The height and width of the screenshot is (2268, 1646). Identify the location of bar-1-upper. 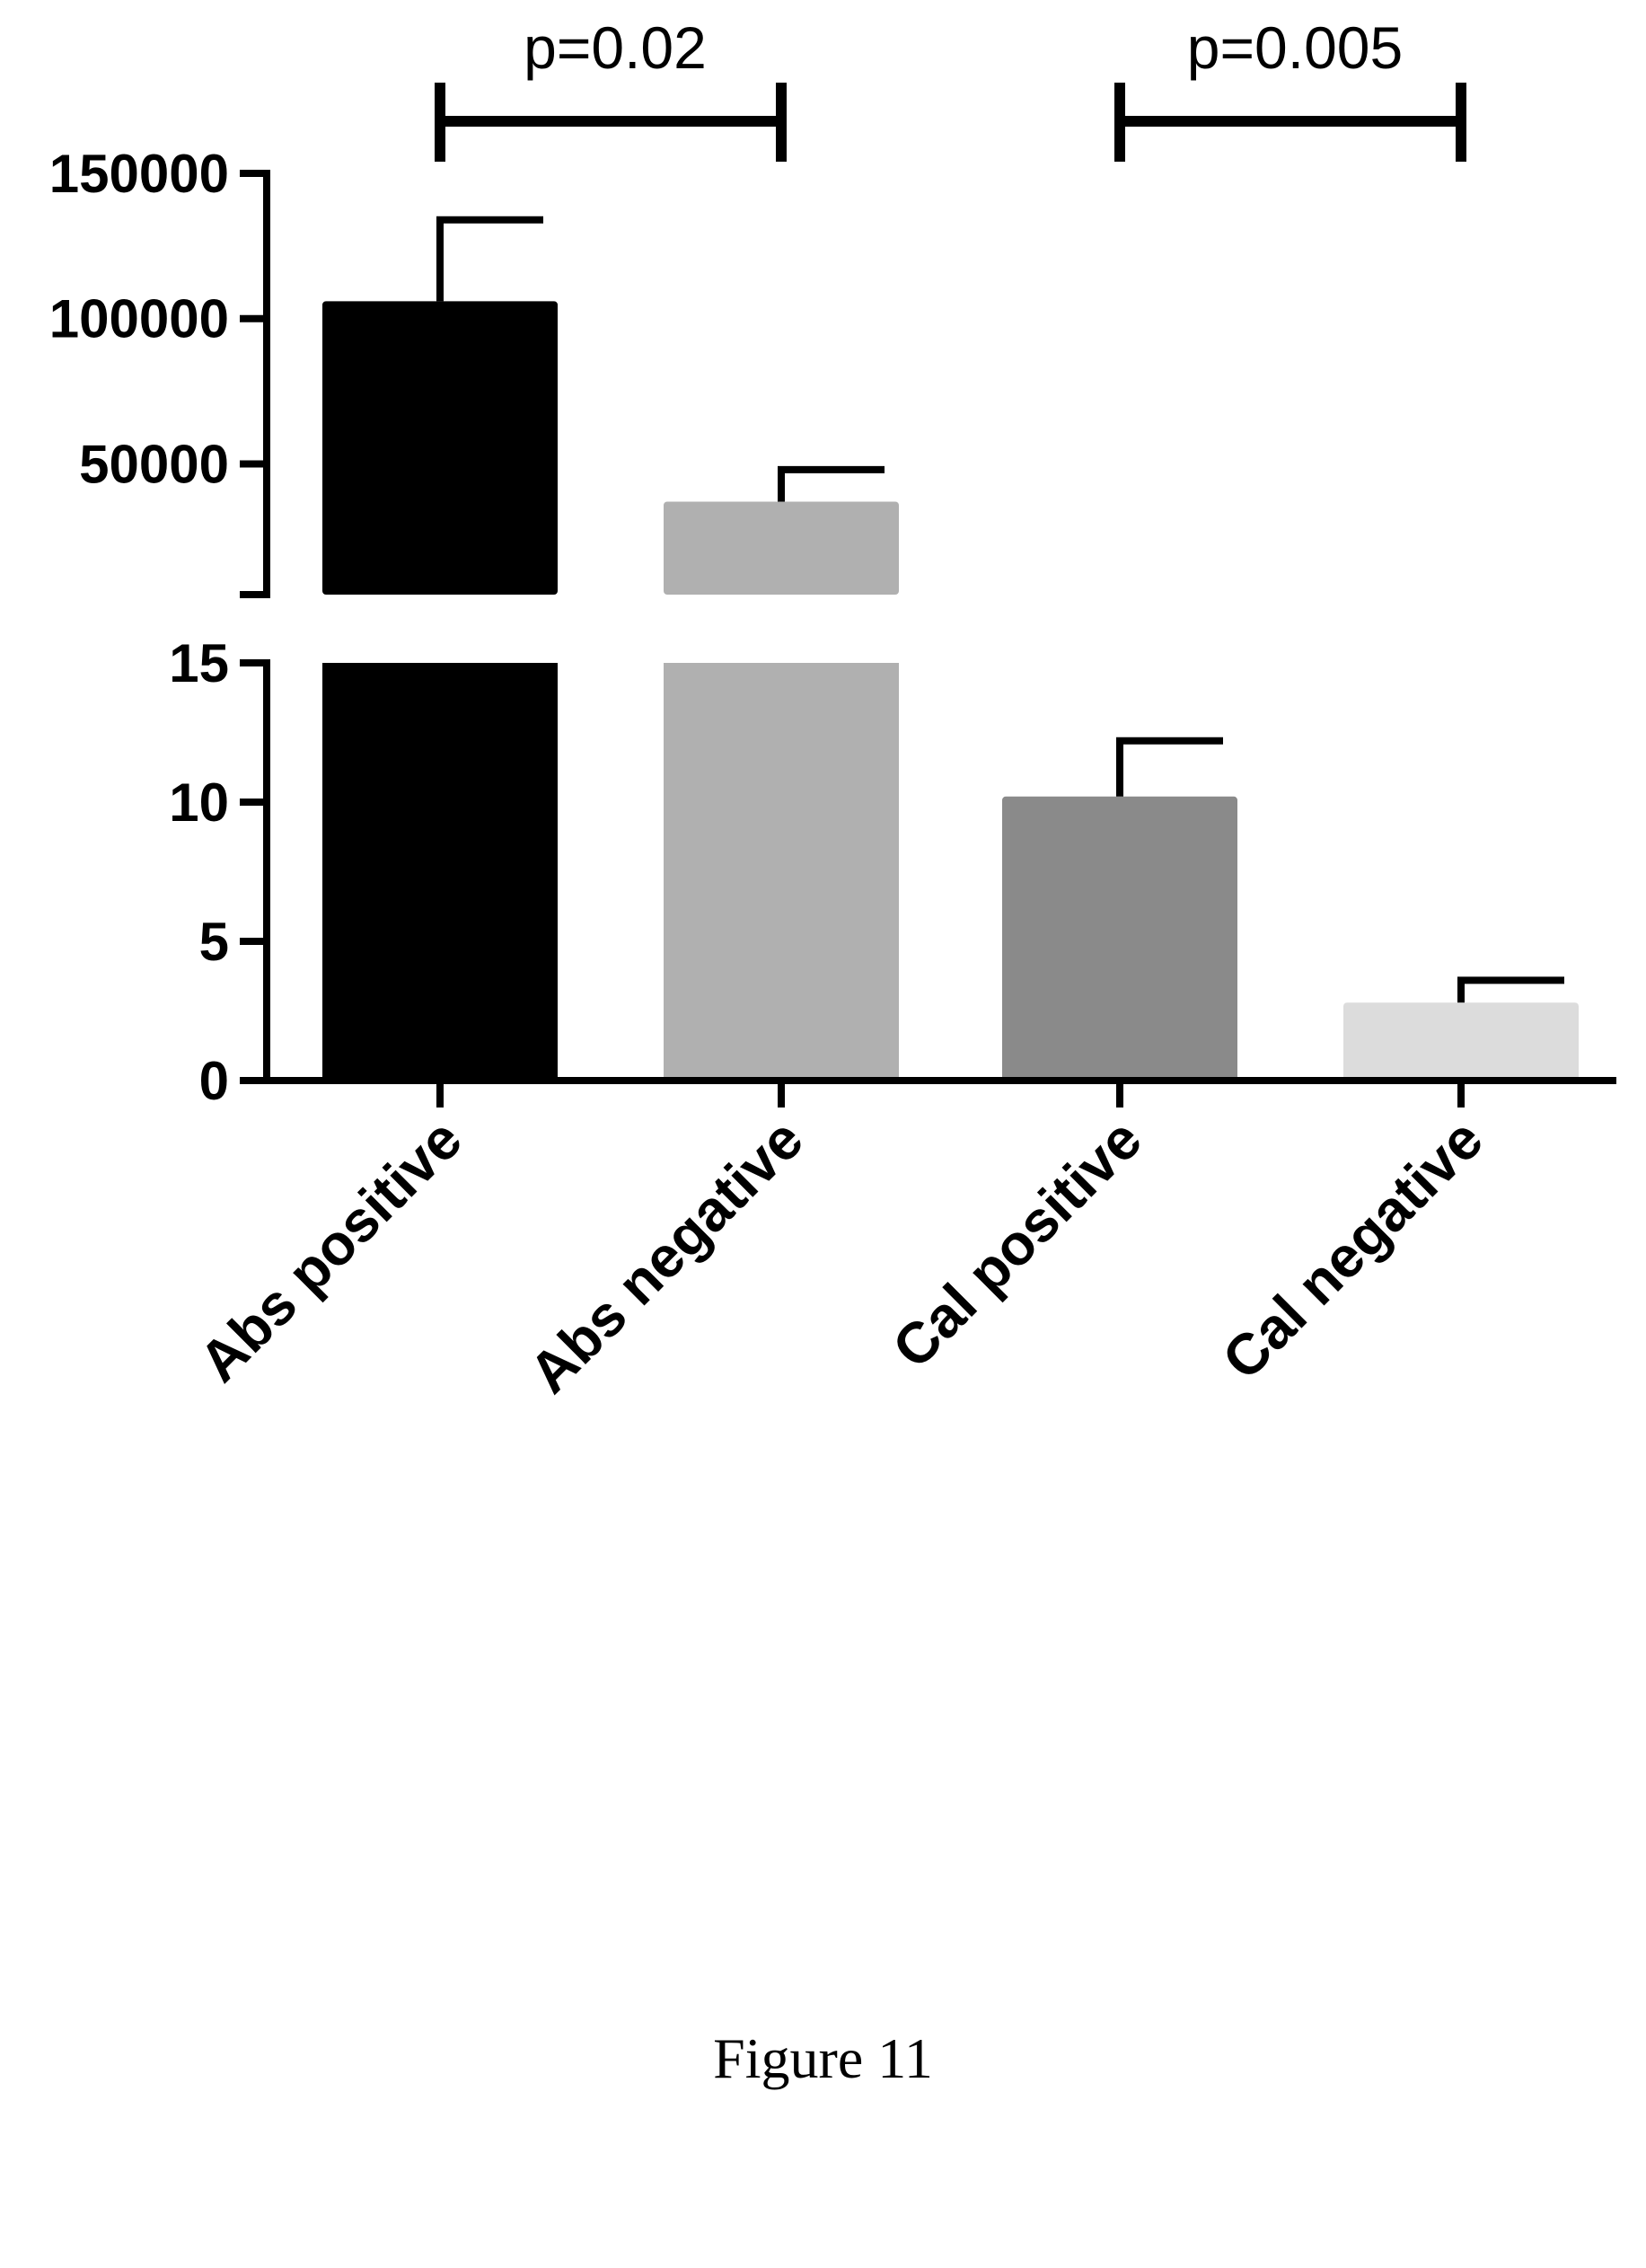
(781, 548).